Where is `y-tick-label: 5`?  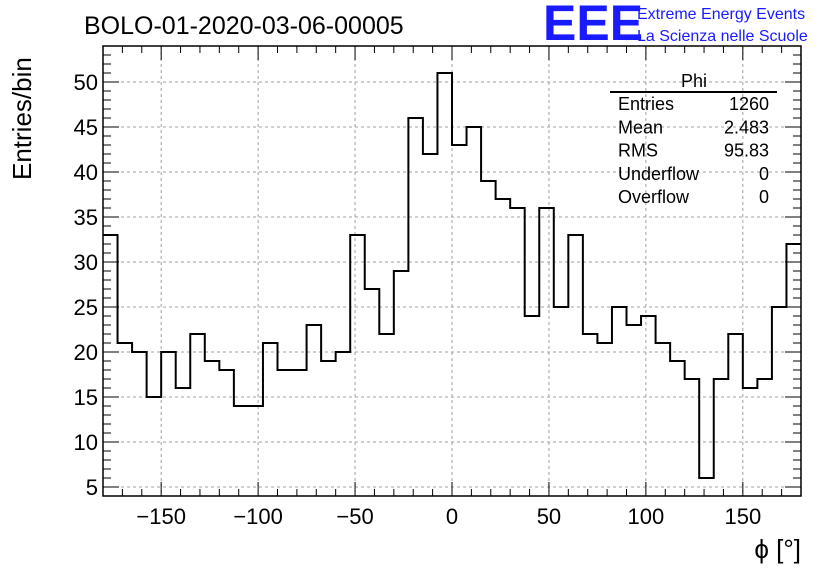
y-tick-label: 5 is located at coordinates (92, 487).